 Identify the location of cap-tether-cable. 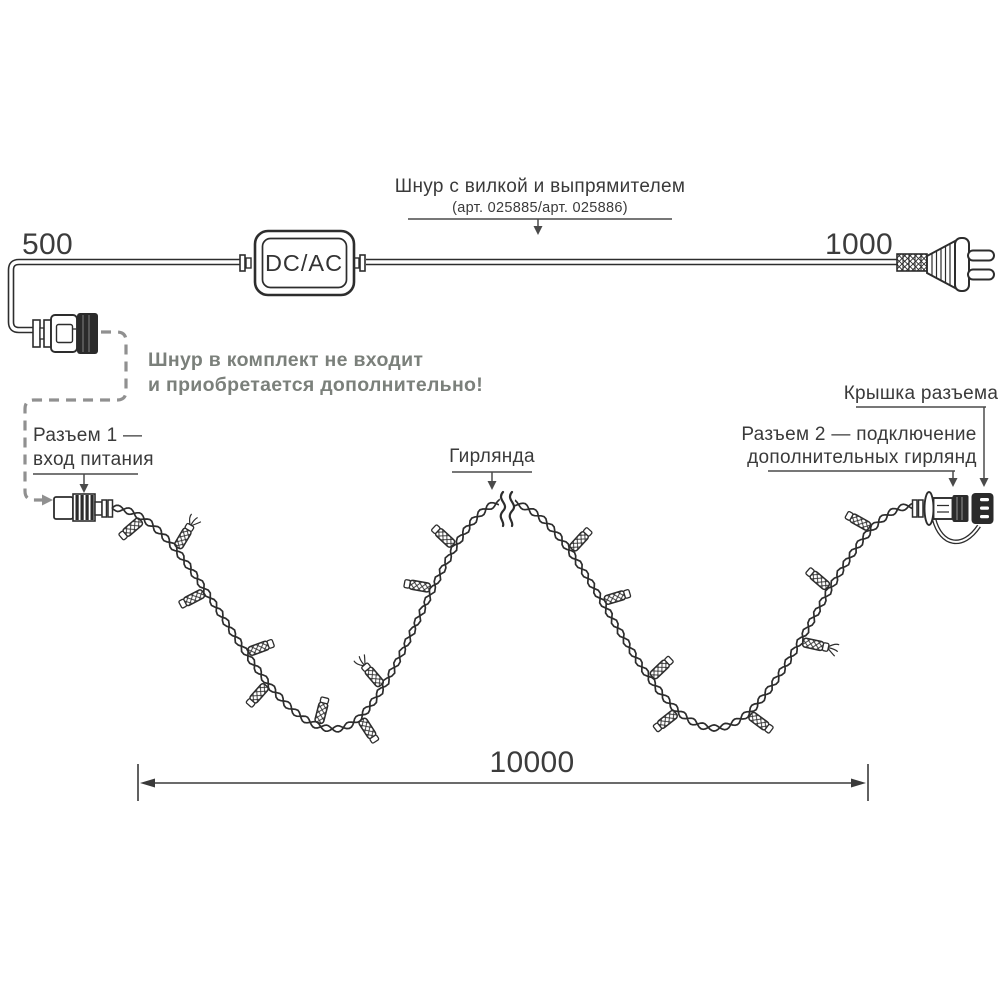
(956, 531).